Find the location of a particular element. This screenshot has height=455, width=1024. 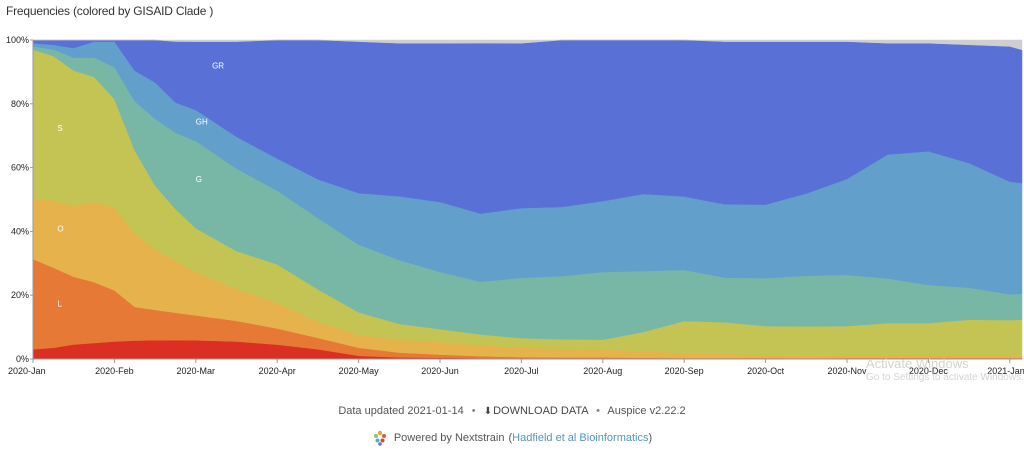

clade-labels: GR GH G S O L is located at coordinates (140, 185).